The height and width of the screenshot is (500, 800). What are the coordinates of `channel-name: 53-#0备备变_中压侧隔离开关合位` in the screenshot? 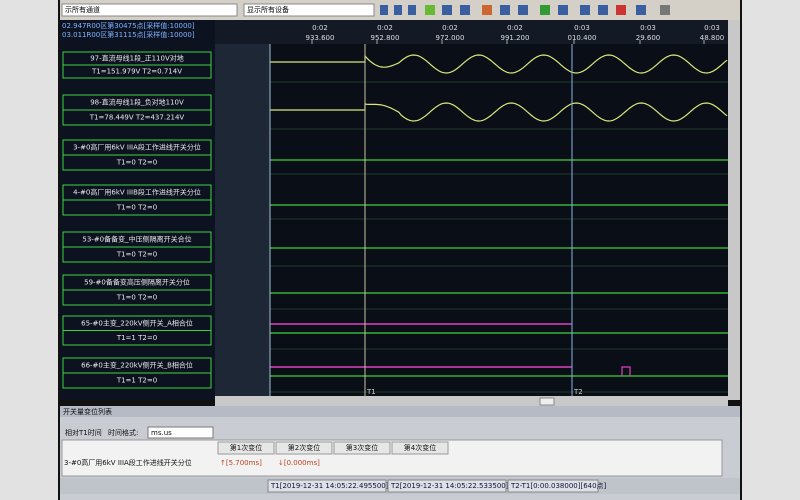 It's located at (136, 239).